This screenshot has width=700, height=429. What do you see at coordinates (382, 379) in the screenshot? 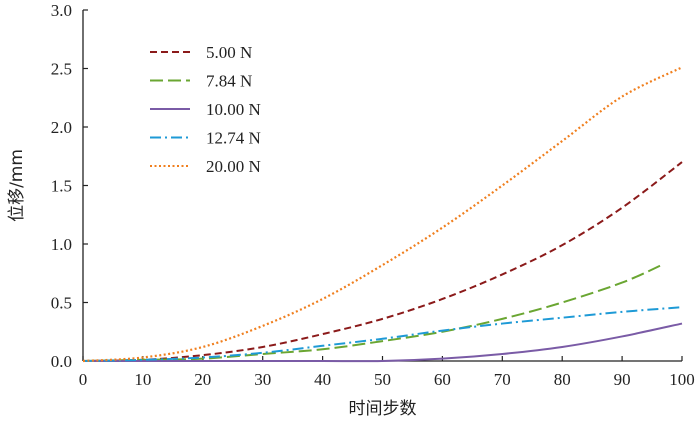
I see `x-tick-label: 50` at bounding box center [382, 379].